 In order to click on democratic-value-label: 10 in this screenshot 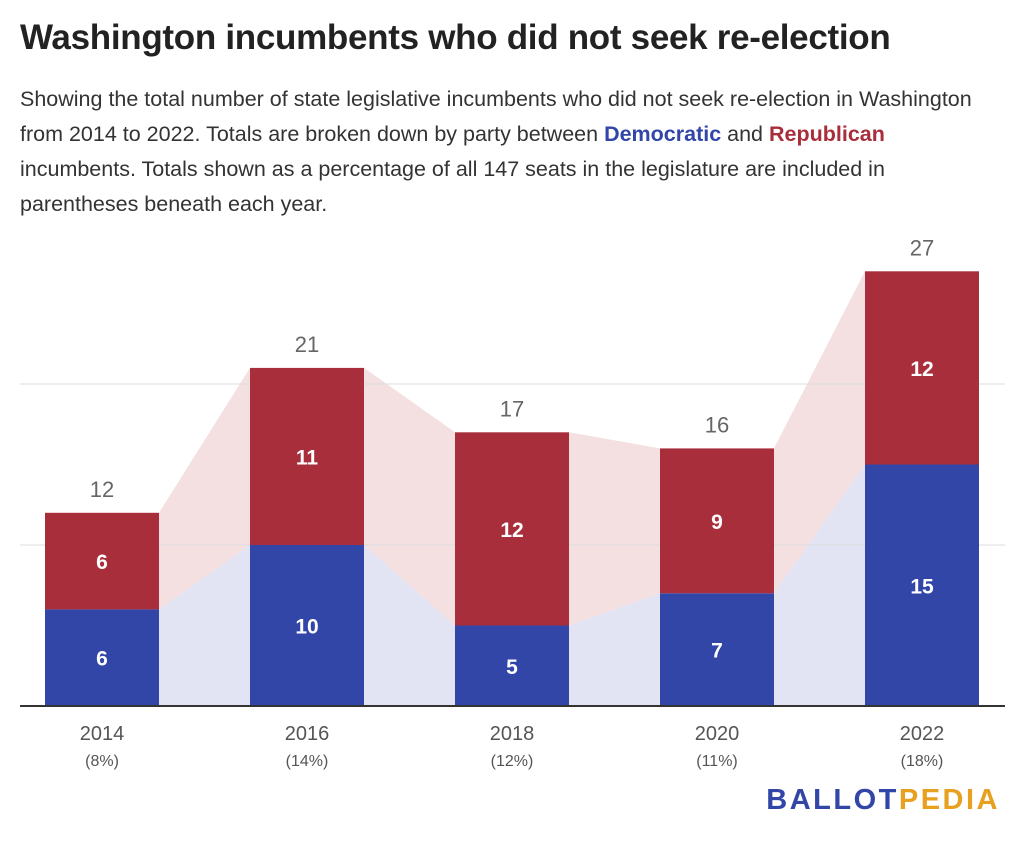, I will do `click(306, 627)`.